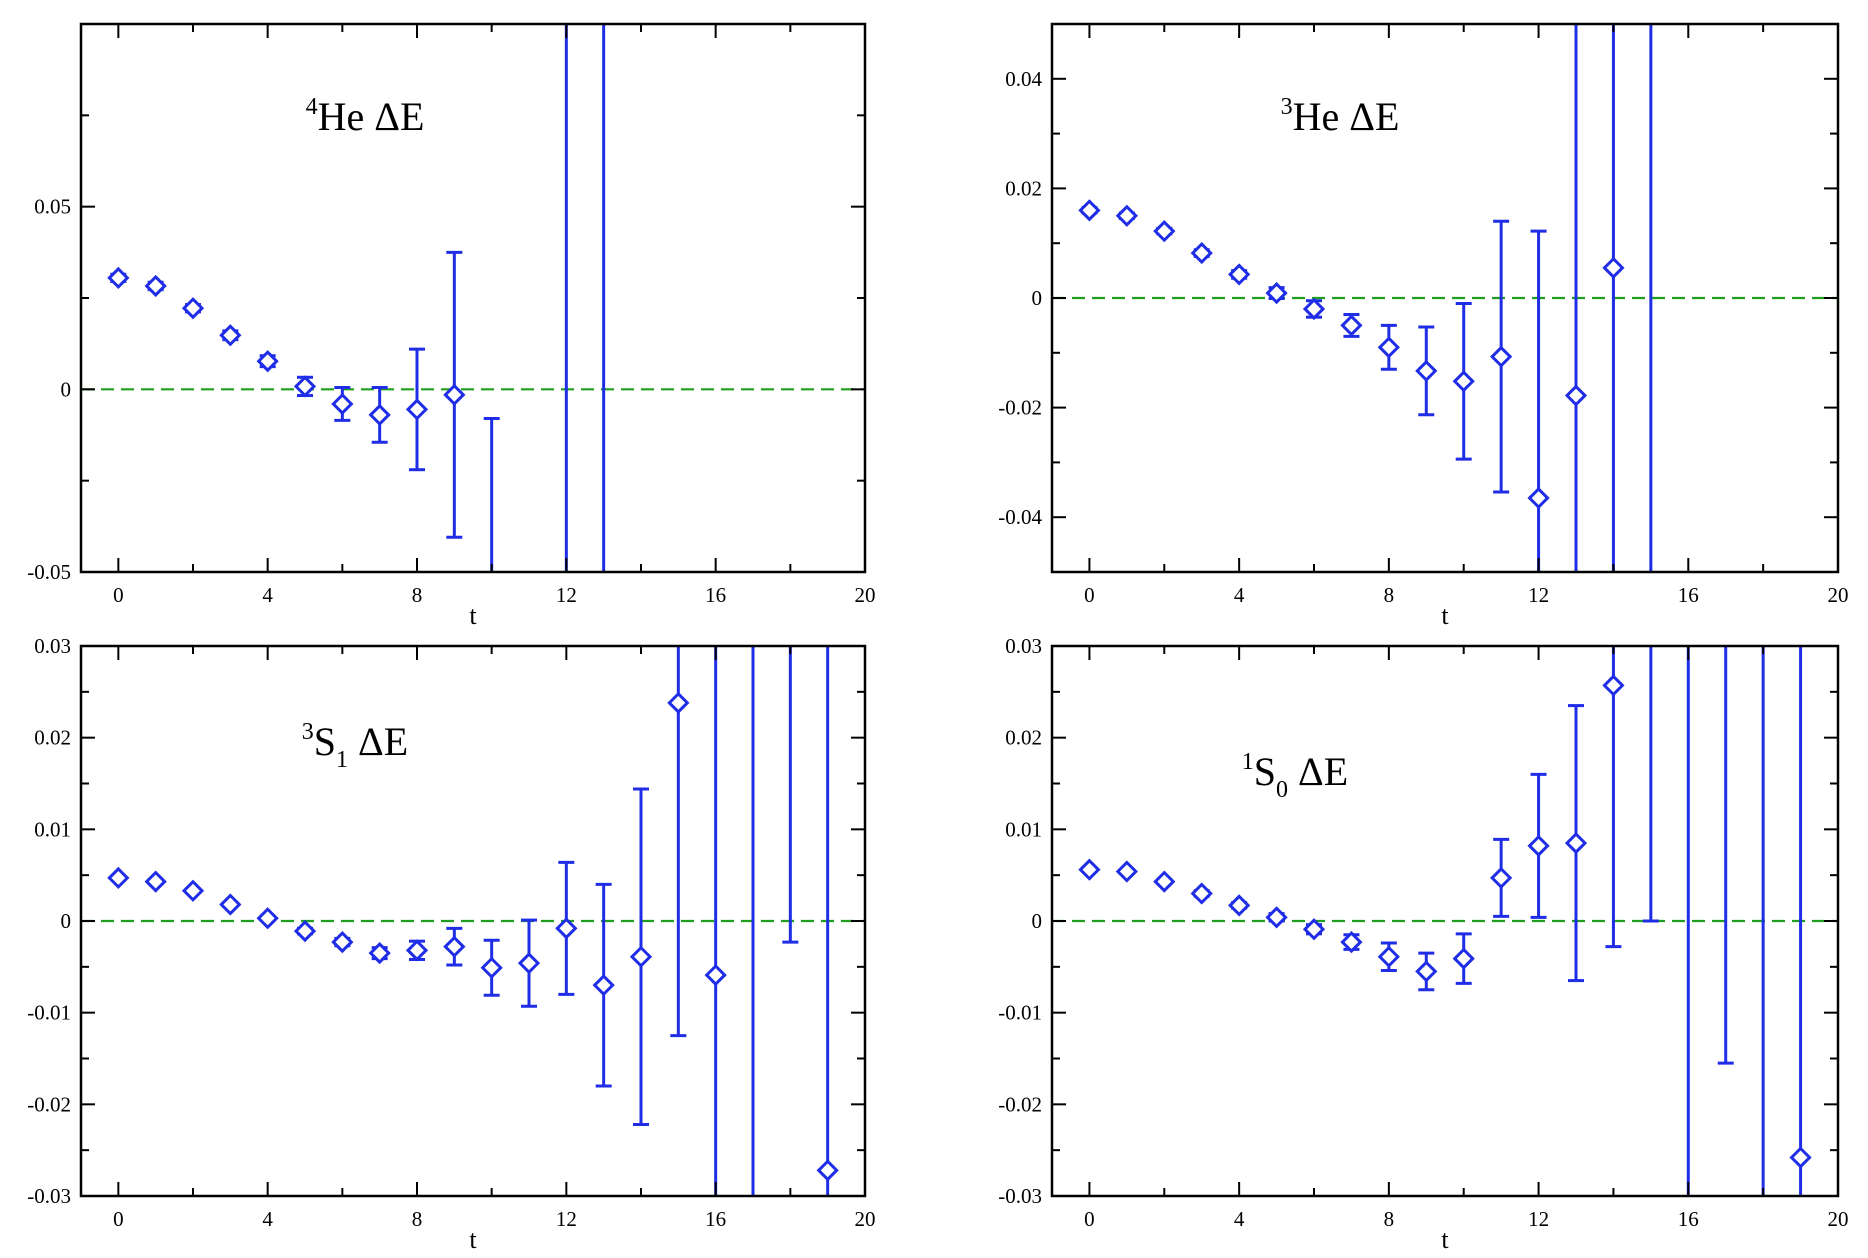 This screenshot has width=1868, height=1258. What do you see at coordinates (312, 107) in the screenshot?
I see `title-superscript: 4` at bounding box center [312, 107].